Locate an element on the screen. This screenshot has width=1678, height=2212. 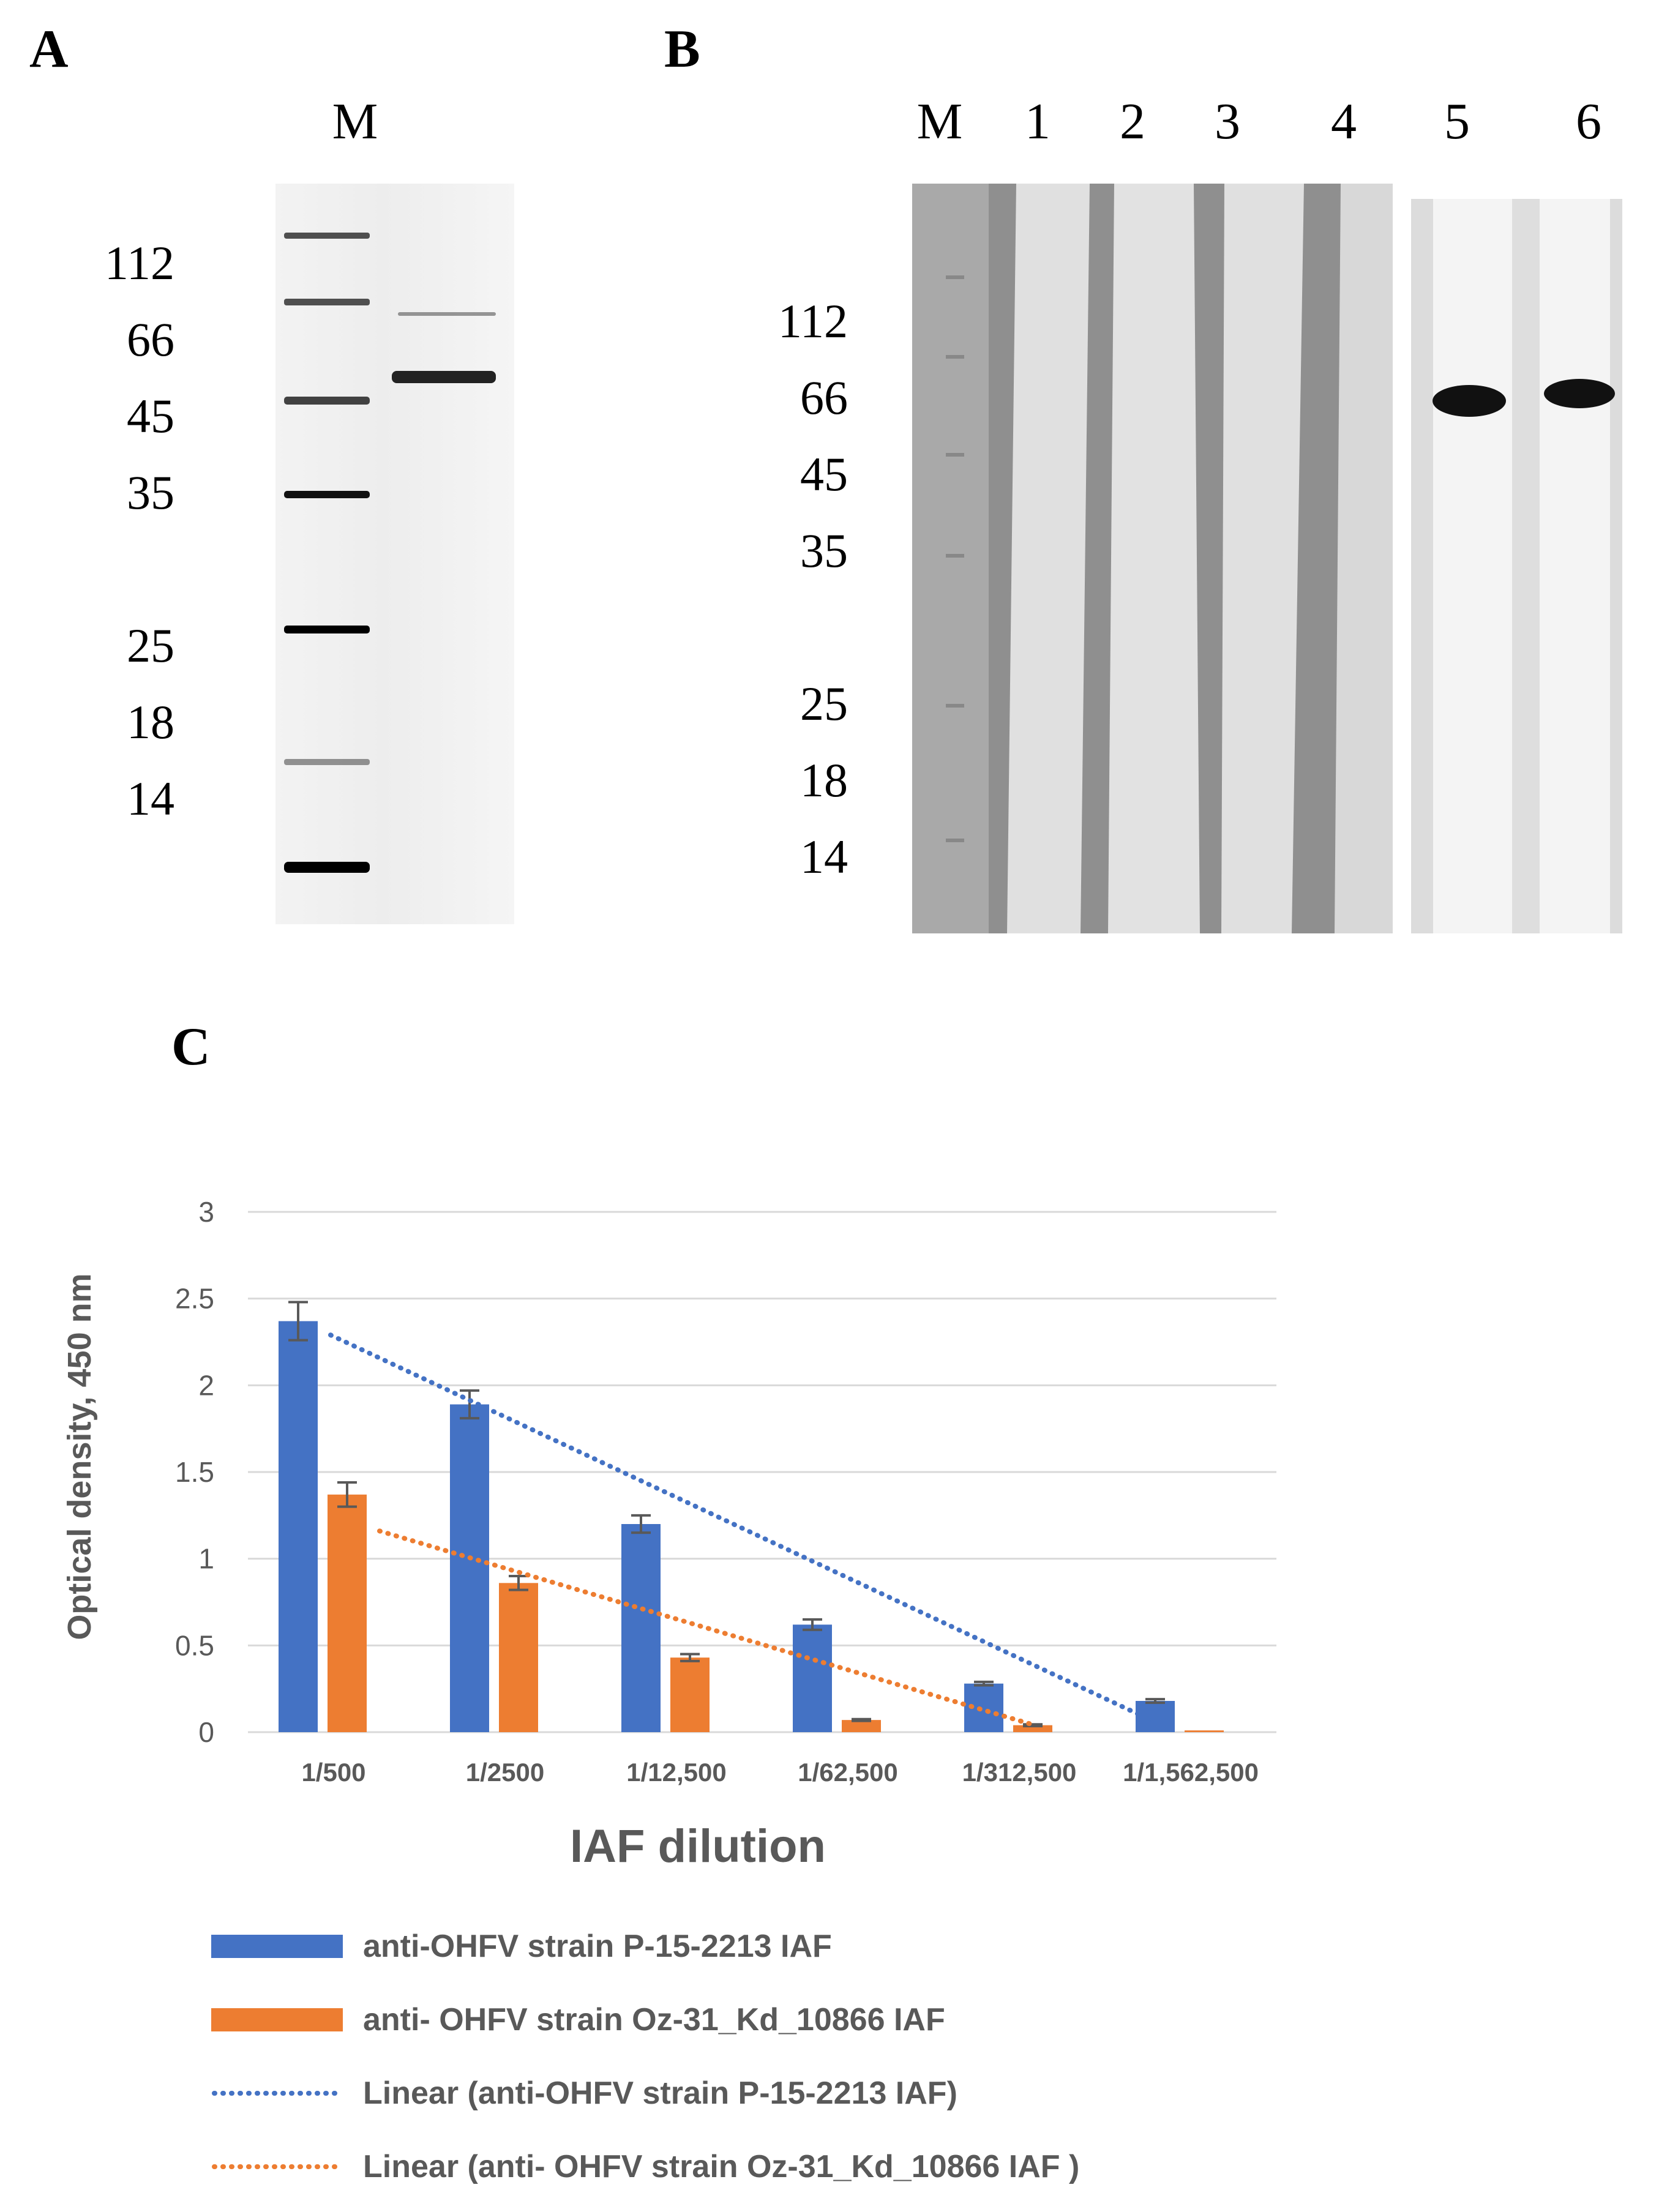
panel-a-letter: A is located at coordinates (49, 50).